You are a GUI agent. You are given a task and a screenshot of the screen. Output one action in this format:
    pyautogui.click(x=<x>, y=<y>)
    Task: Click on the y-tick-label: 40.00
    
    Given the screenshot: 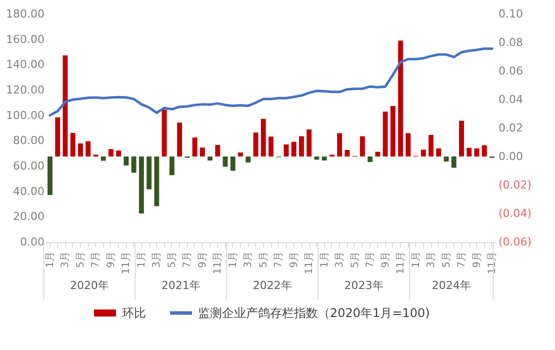 What is the action you would take?
    pyautogui.click(x=28, y=191)
    